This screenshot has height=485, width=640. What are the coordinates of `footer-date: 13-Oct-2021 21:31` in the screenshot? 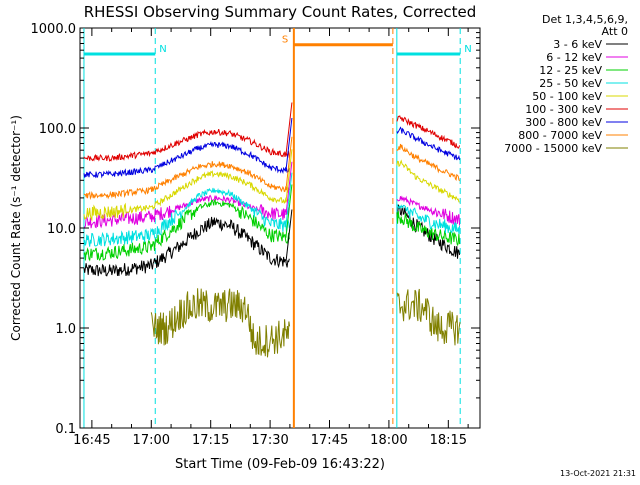 It's located at (598, 473).